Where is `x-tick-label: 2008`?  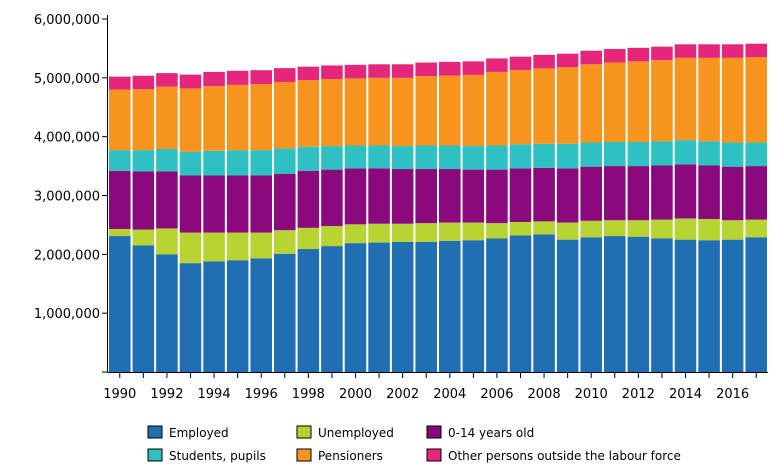 x-tick-label: 2008 is located at coordinates (544, 394).